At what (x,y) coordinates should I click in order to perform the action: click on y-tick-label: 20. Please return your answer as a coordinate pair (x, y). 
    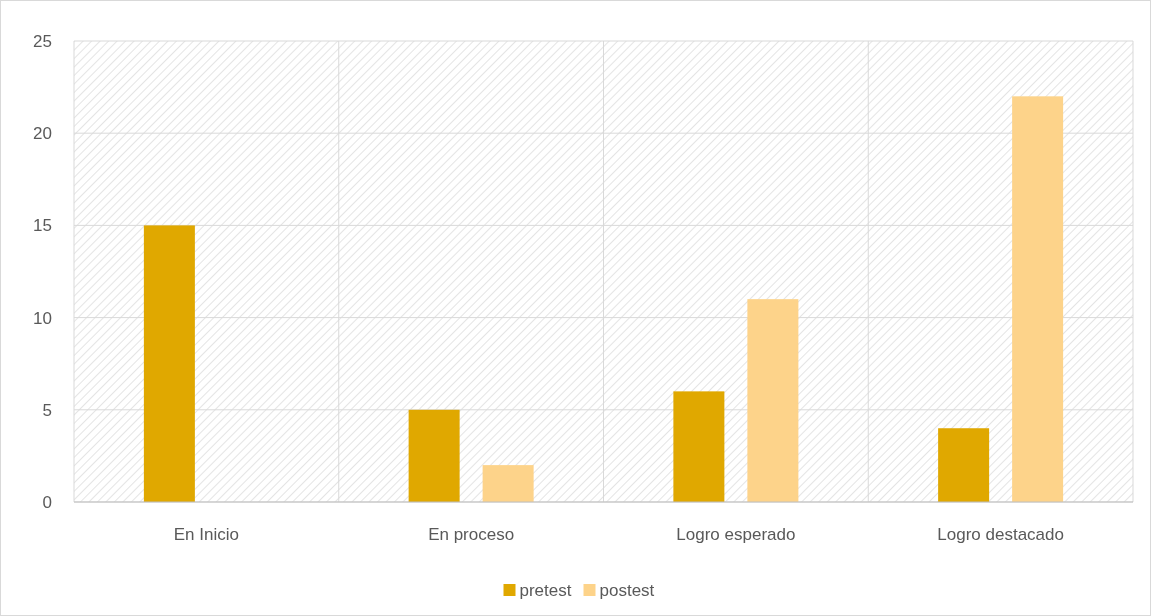
    Looking at the image, I should click on (42, 134).